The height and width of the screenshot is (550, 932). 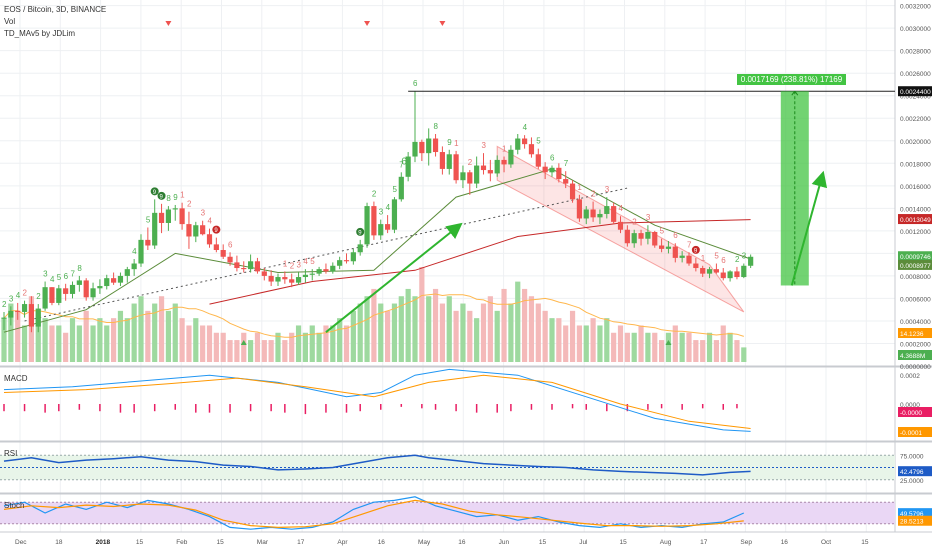 I want to click on macd-y-tick-label: 0.0002, so click(x=910, y=376).